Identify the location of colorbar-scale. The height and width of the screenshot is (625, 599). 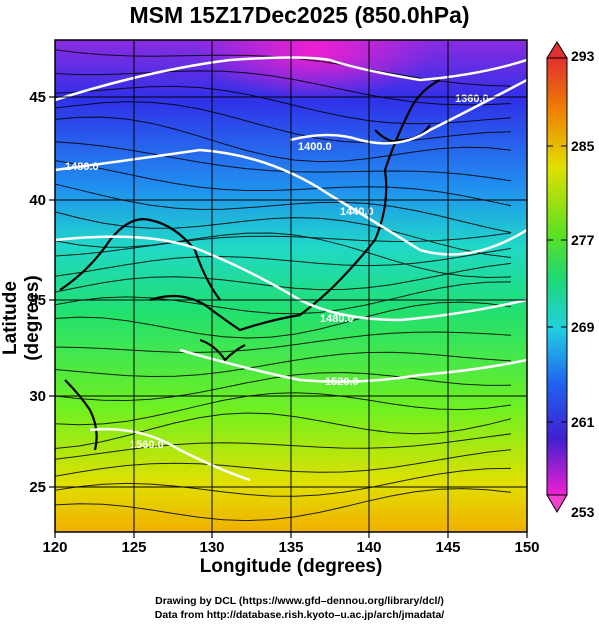
(557, 276).